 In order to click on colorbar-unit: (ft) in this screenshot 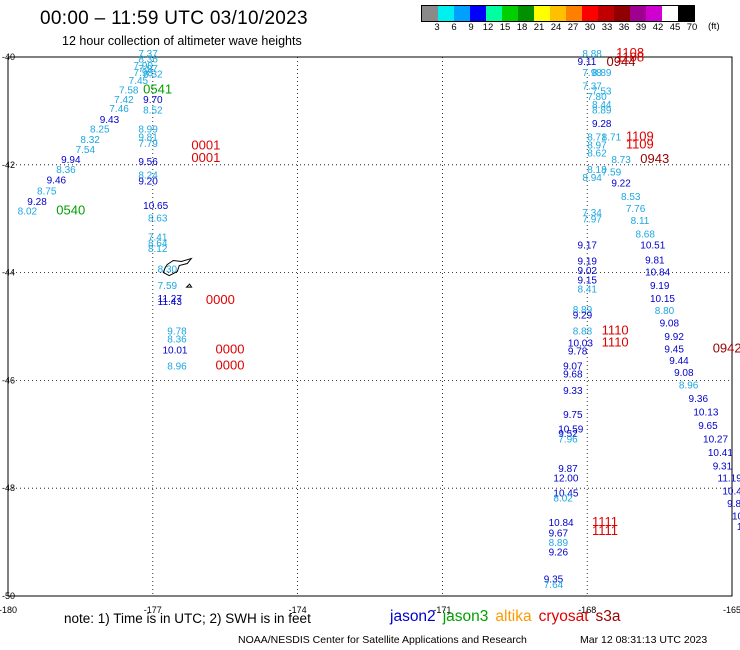, I will do `click(714, 26)`.